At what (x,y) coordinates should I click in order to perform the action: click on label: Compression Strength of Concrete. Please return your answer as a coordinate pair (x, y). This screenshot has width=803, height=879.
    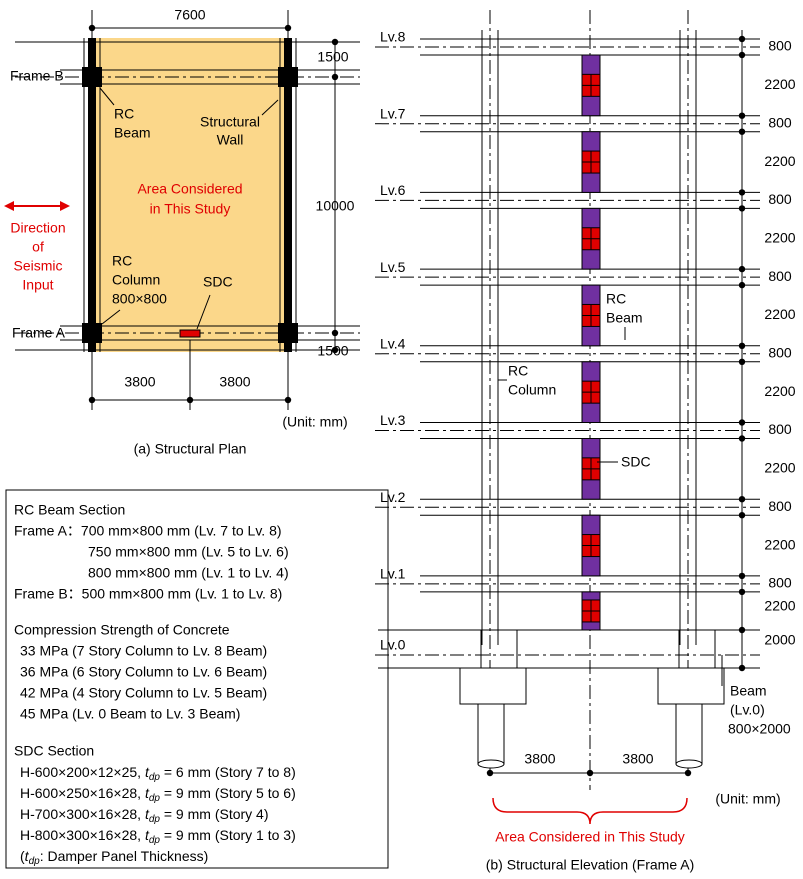
    Looking at the image, I should click on (122, 630).